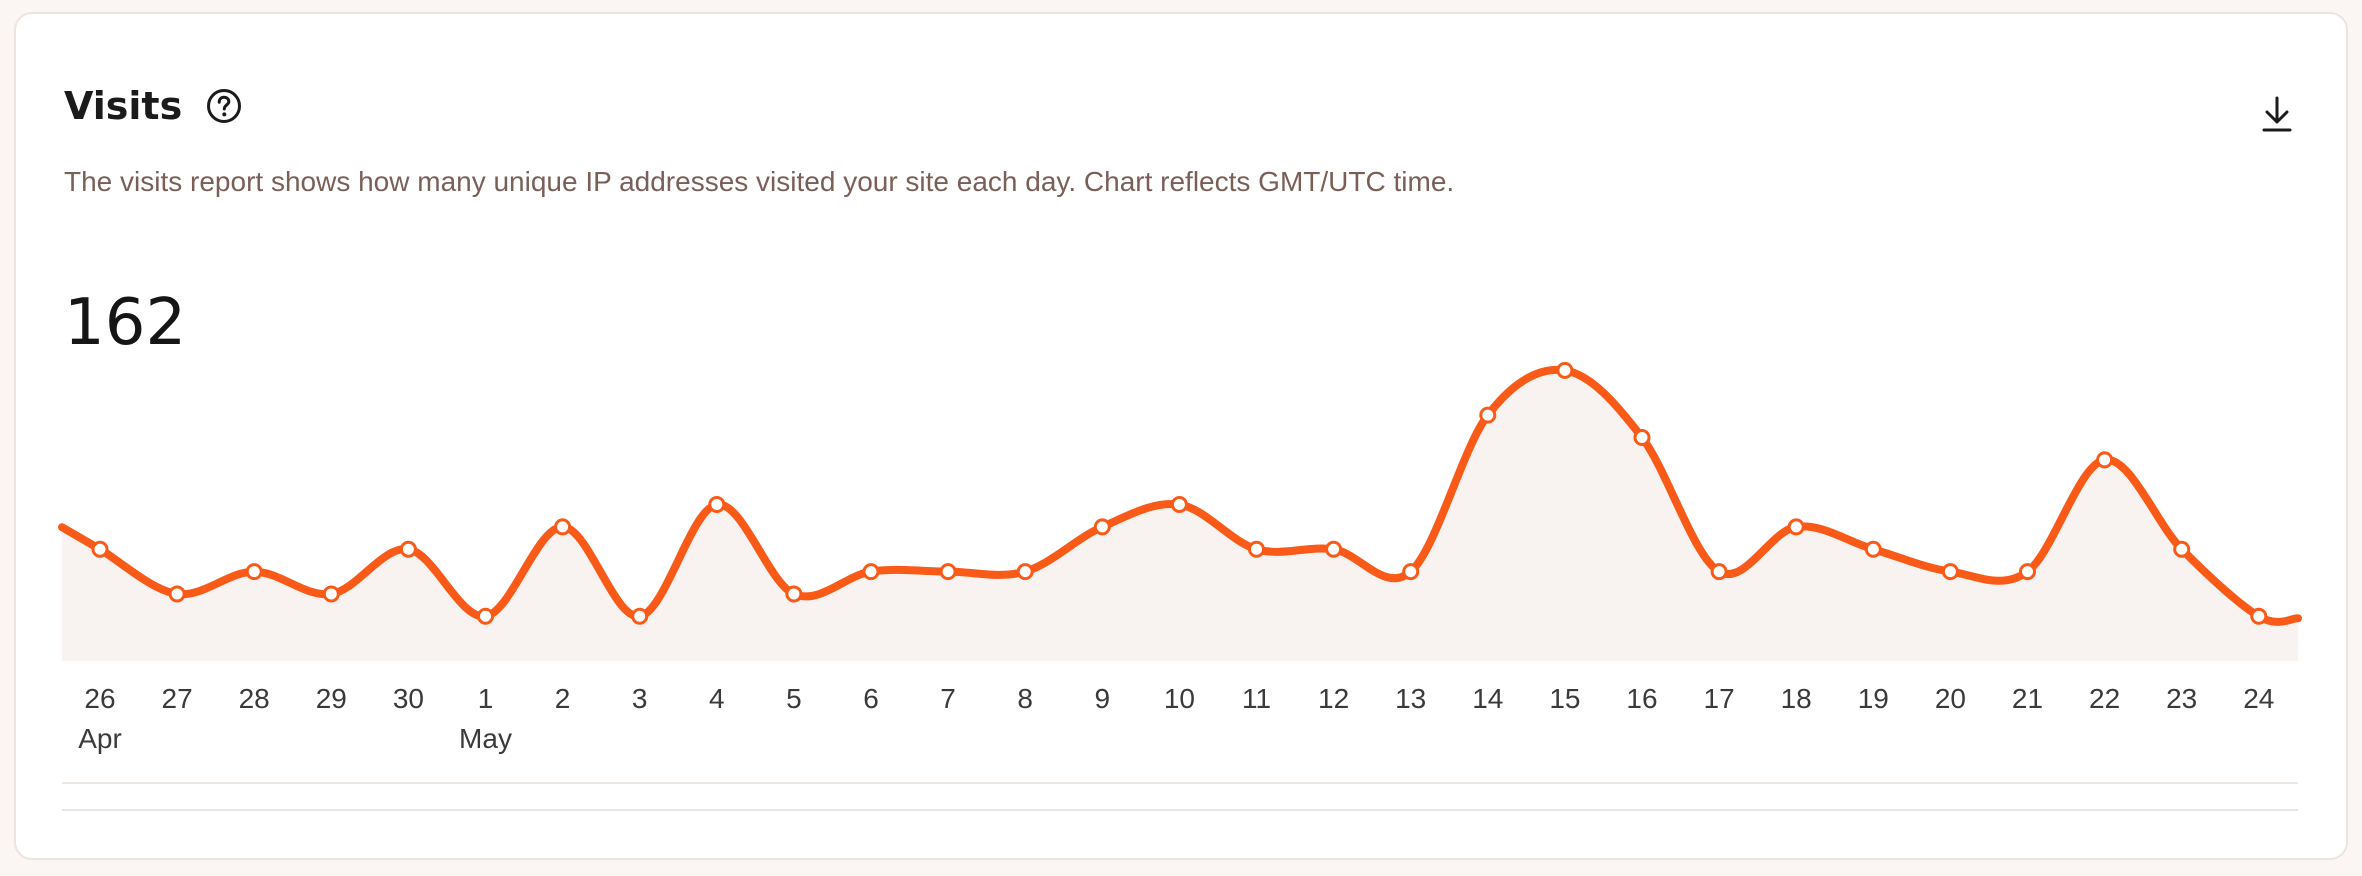 Image resolution: width=2362 pixels, height=876 pixels. What do you see at coordinates (1564, 698) in the screenshot?
I see `x-tick-label: 15` at bounding box center [1564, 698].